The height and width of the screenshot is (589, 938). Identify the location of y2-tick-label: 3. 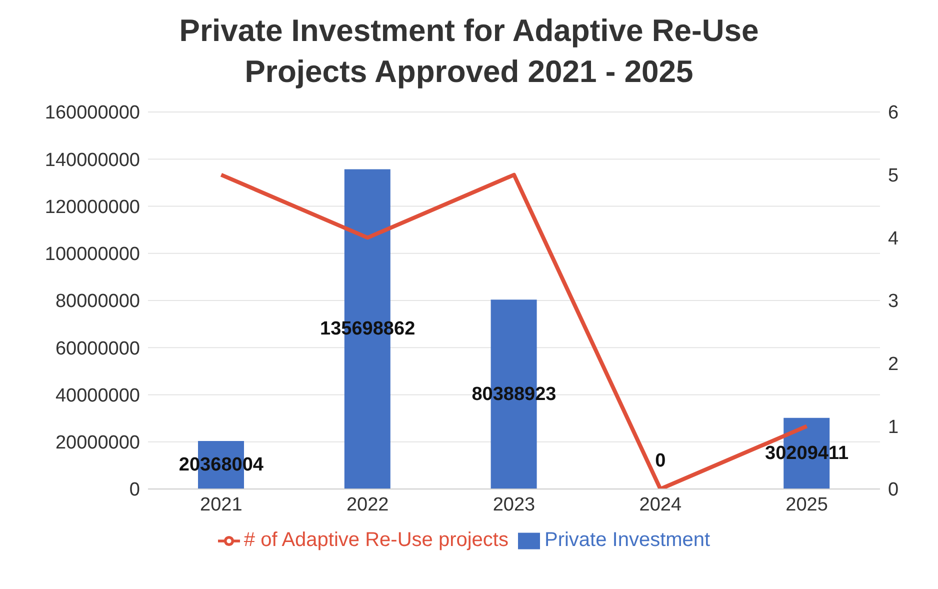
(893, 301).